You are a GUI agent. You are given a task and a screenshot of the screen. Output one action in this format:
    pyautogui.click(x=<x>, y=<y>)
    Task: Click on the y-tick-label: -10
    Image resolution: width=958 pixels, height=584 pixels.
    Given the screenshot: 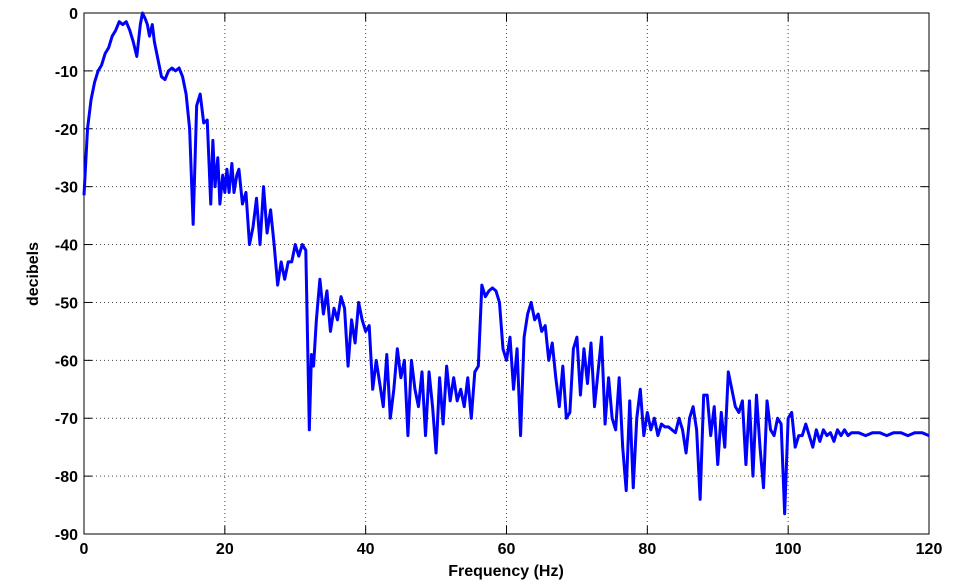 What is the action you would take?
    pyautogui.click(x=66, y=72)
    